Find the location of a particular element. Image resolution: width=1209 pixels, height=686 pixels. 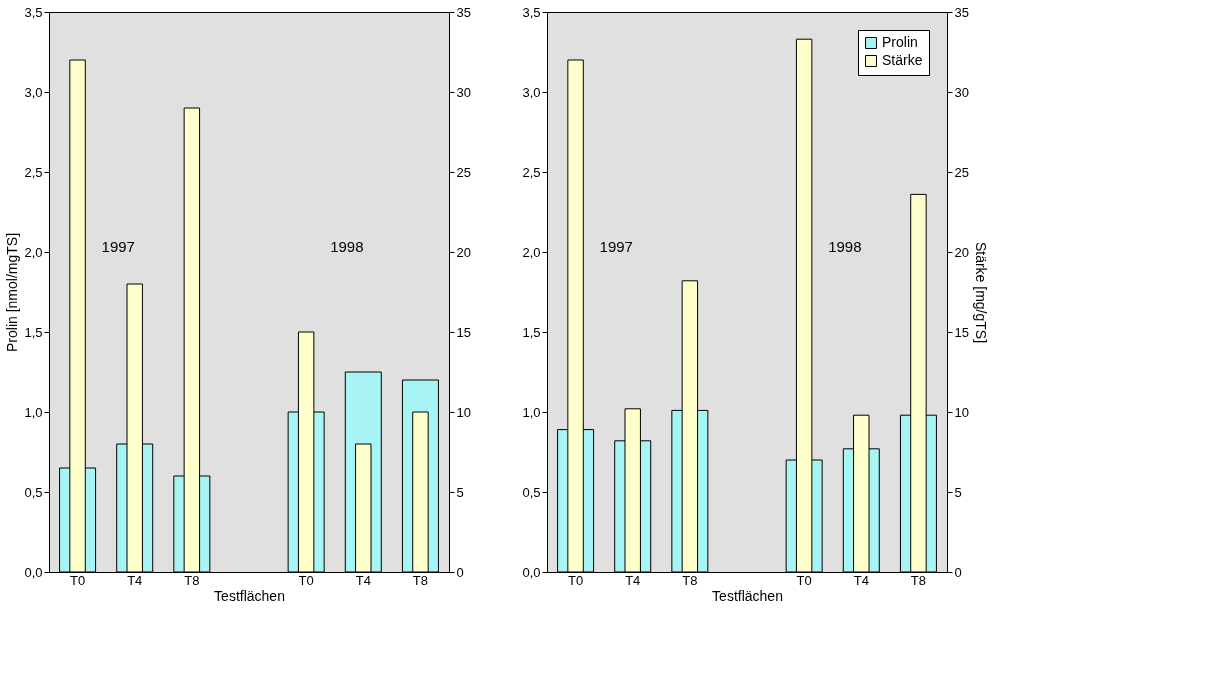

legend-label: Stärke is located at coordinates (902, 60).